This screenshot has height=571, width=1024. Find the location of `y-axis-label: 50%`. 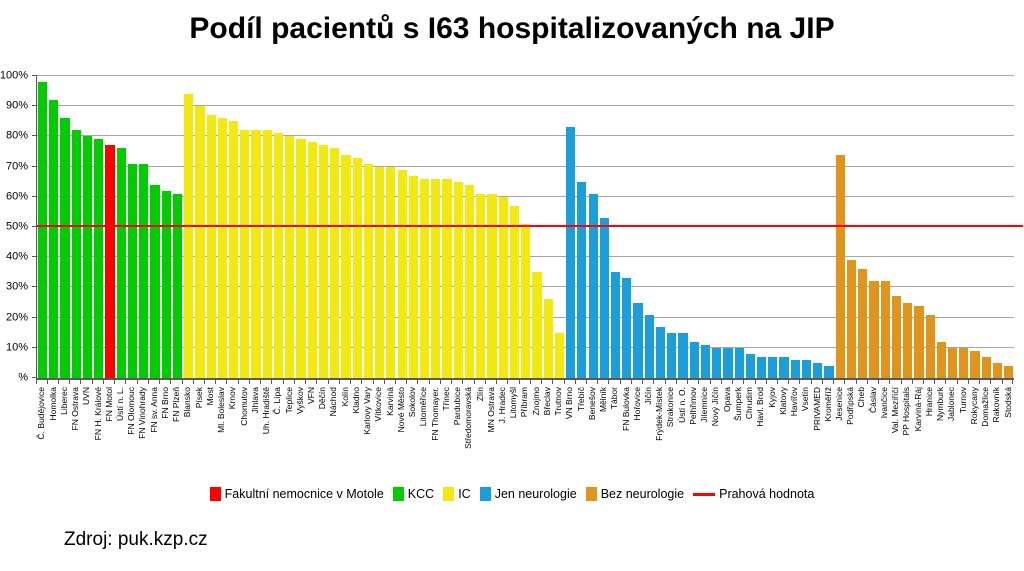

y-axis-label: 50% is located at coordinates (16, 226).